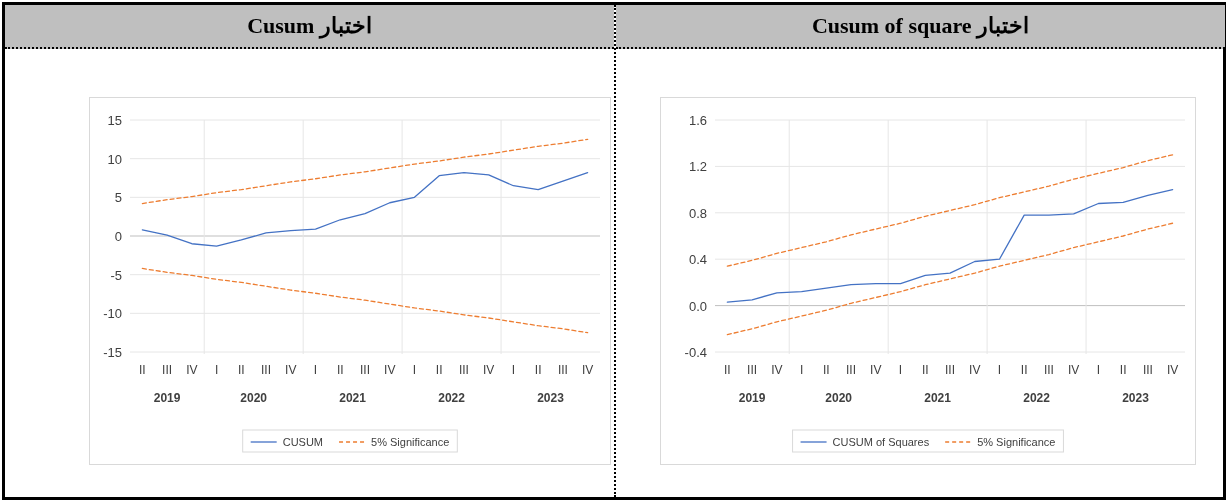 The image size is (1230, 504). Describe the element at coordinates (695, 352) in the screenshot. I see `y-tick-label: -0.4` at that location.